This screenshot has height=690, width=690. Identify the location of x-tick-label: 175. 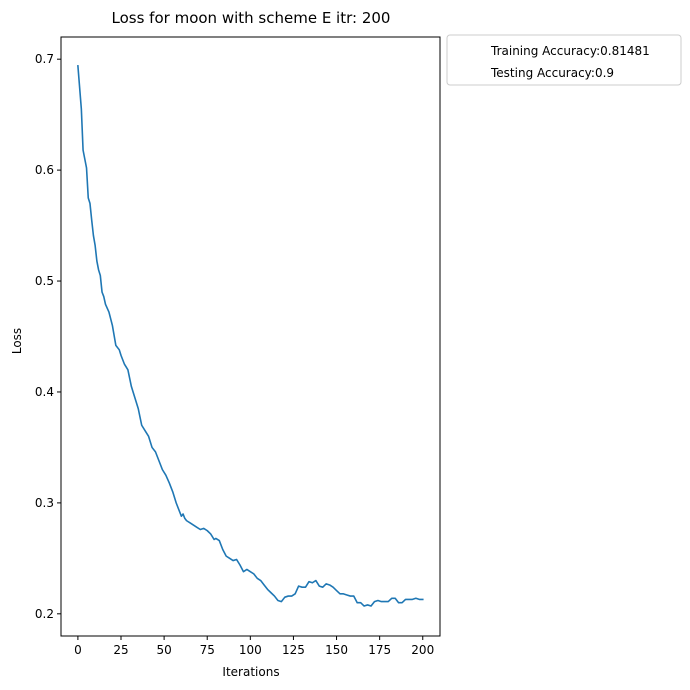
(379, 650).